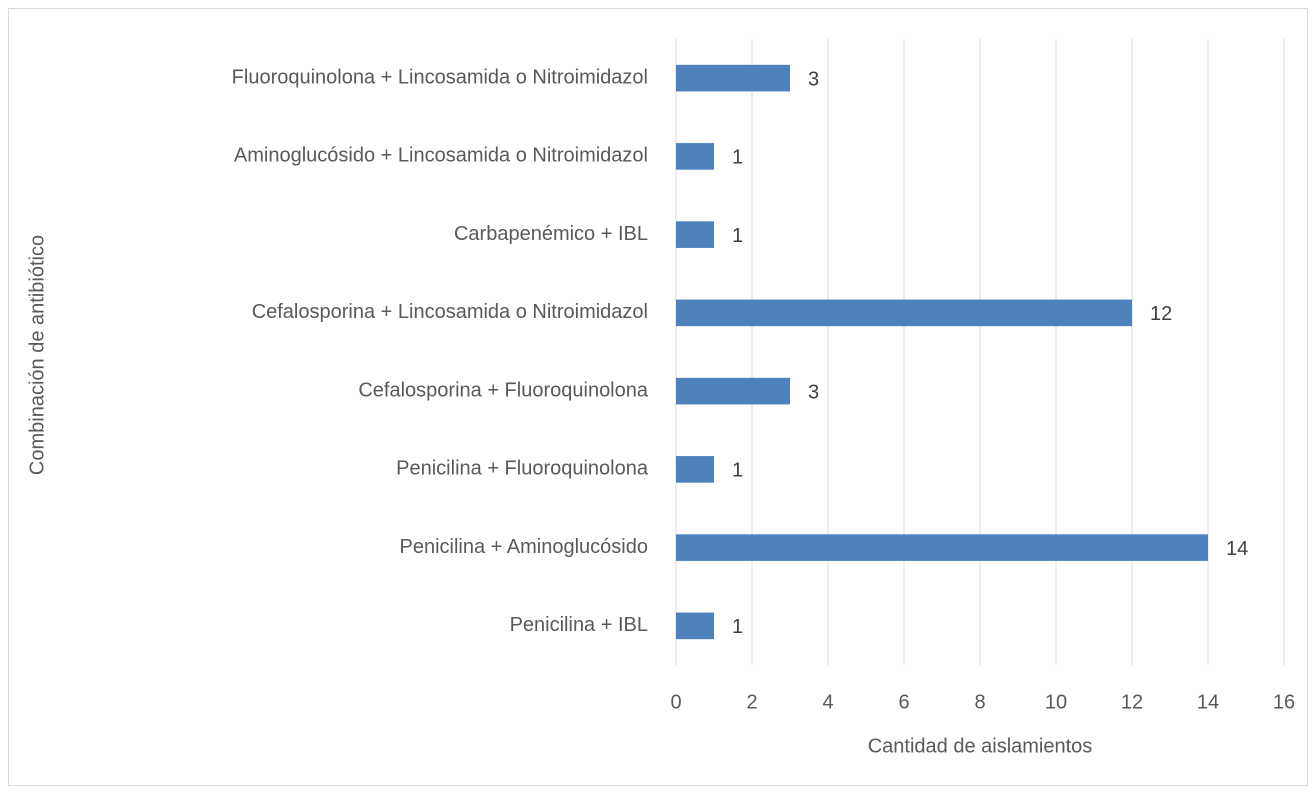 This screenshot has width=1316, height=792. Describe the element at coordinates (980, 746) in the screenshot. I see `x-axis-label: Cantidad de aislamientos` at that location.